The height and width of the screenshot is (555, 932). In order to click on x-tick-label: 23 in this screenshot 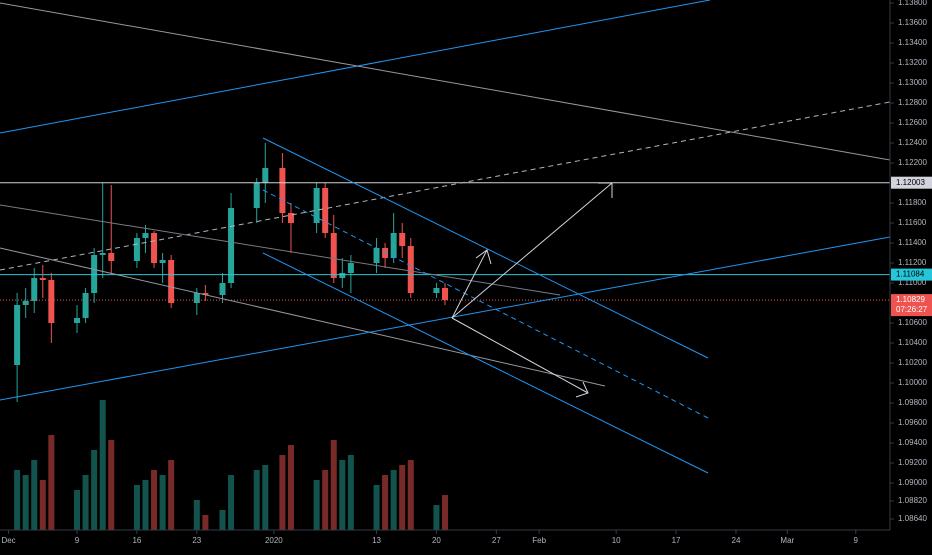, I will do `click(196, 540)`.